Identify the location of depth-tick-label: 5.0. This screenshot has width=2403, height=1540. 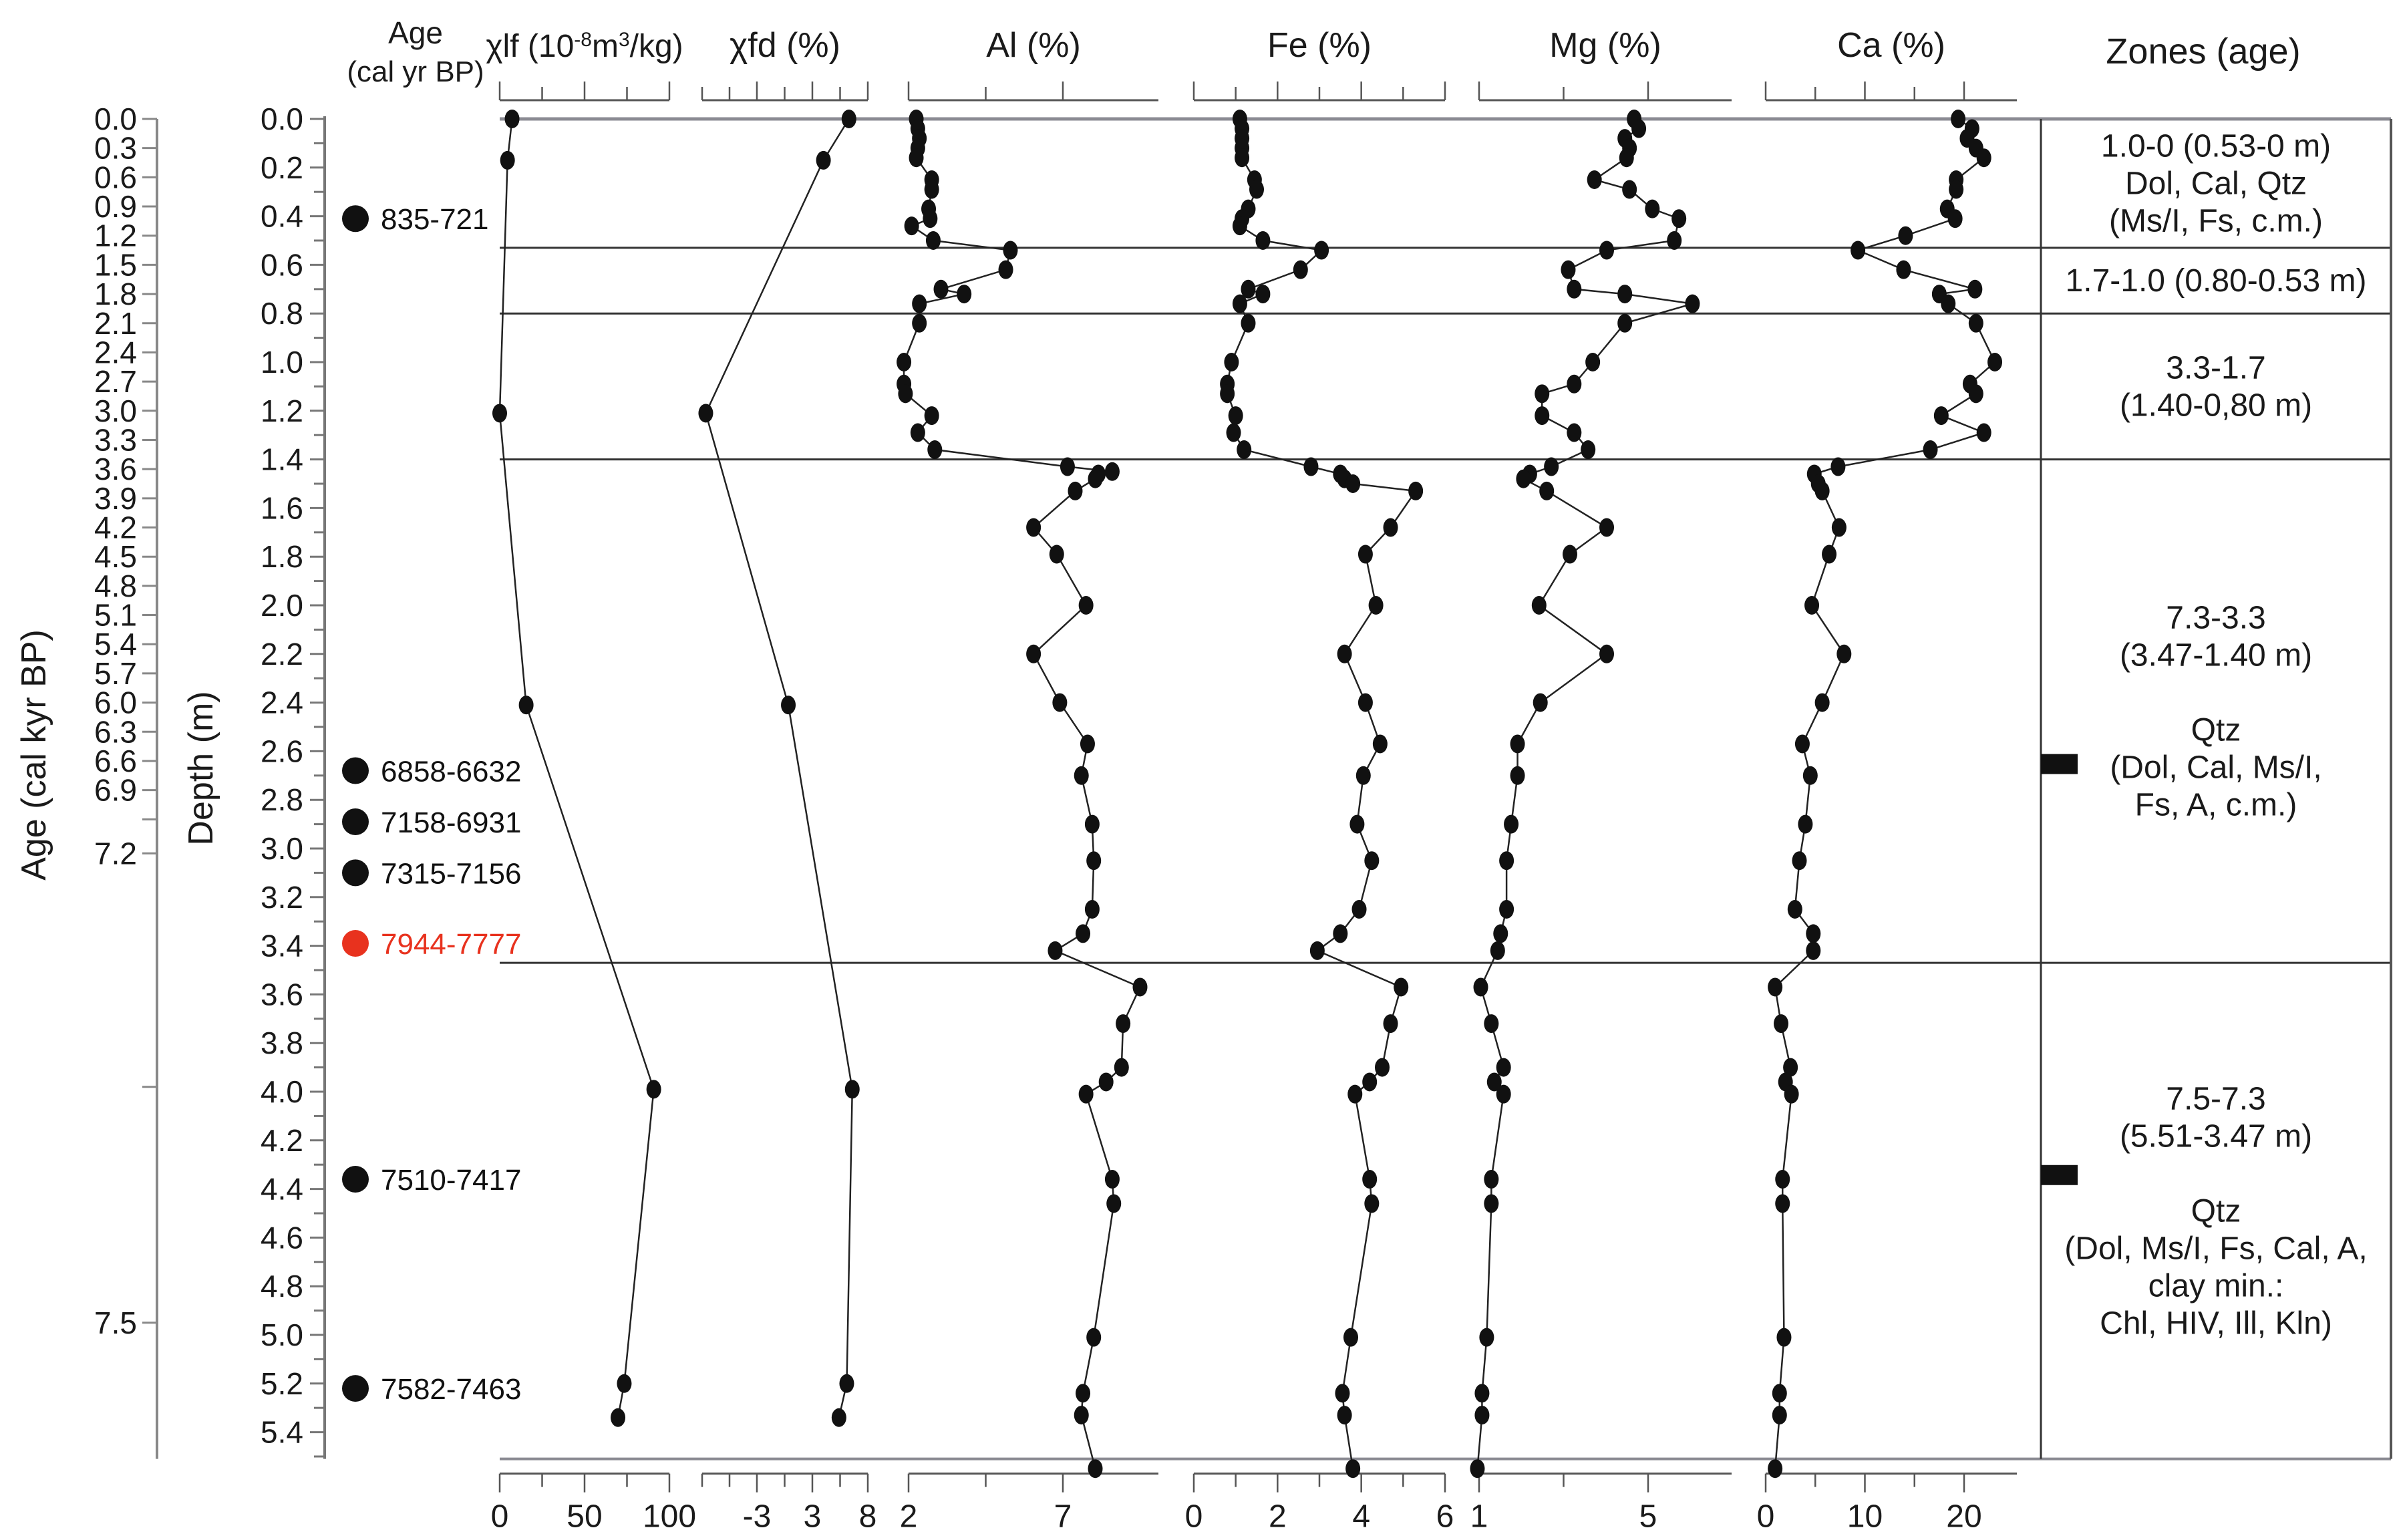
(282, 1335).